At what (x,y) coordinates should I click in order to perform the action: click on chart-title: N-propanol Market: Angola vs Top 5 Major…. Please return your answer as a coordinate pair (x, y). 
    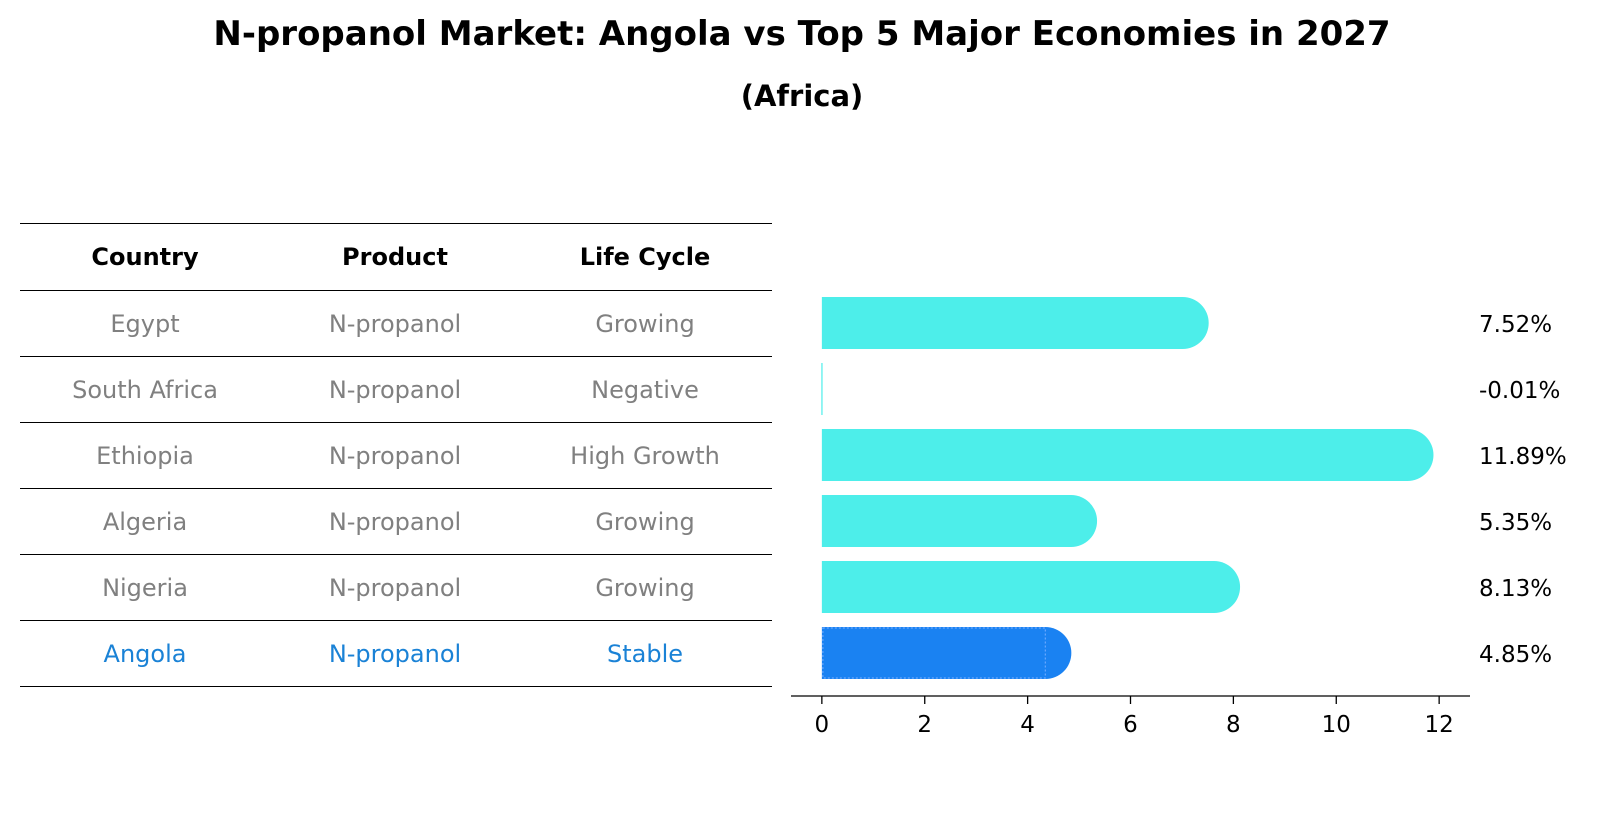
    Looking at the image, I should click on (802, 34).